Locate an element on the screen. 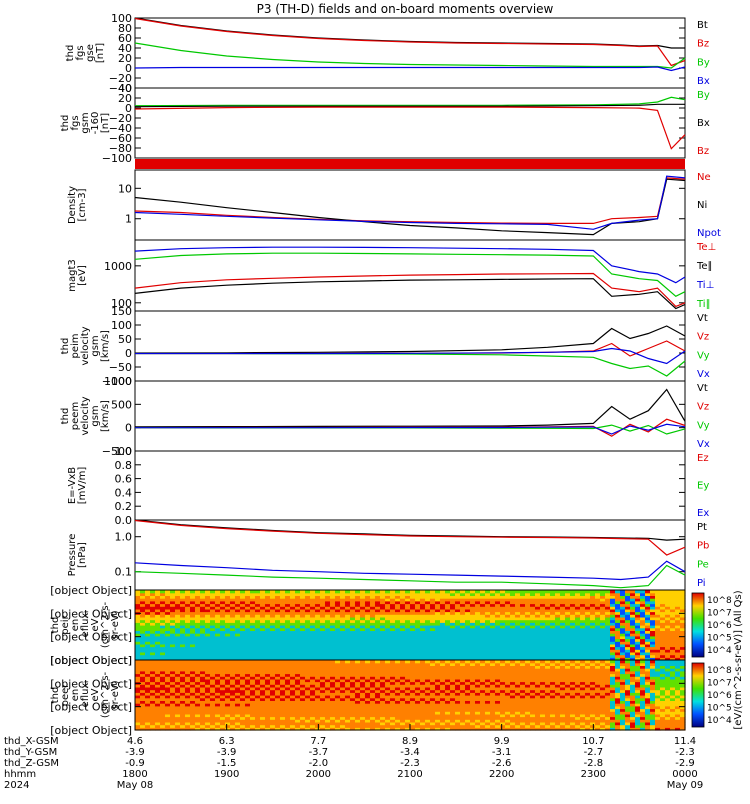 This screenshot has width=750, height=804. legend-entry: Bt is located at coordinates (702, 25).